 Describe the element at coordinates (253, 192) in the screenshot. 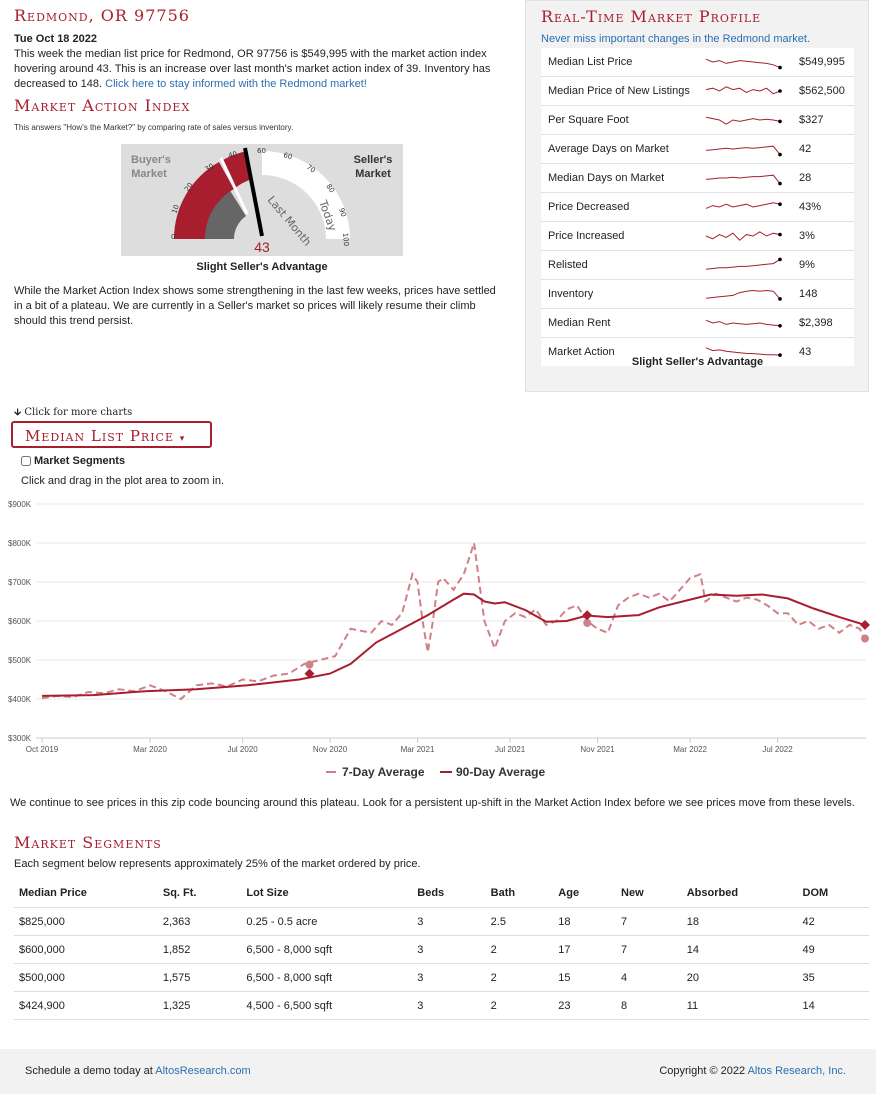

I see `gauge-needle` at that location.